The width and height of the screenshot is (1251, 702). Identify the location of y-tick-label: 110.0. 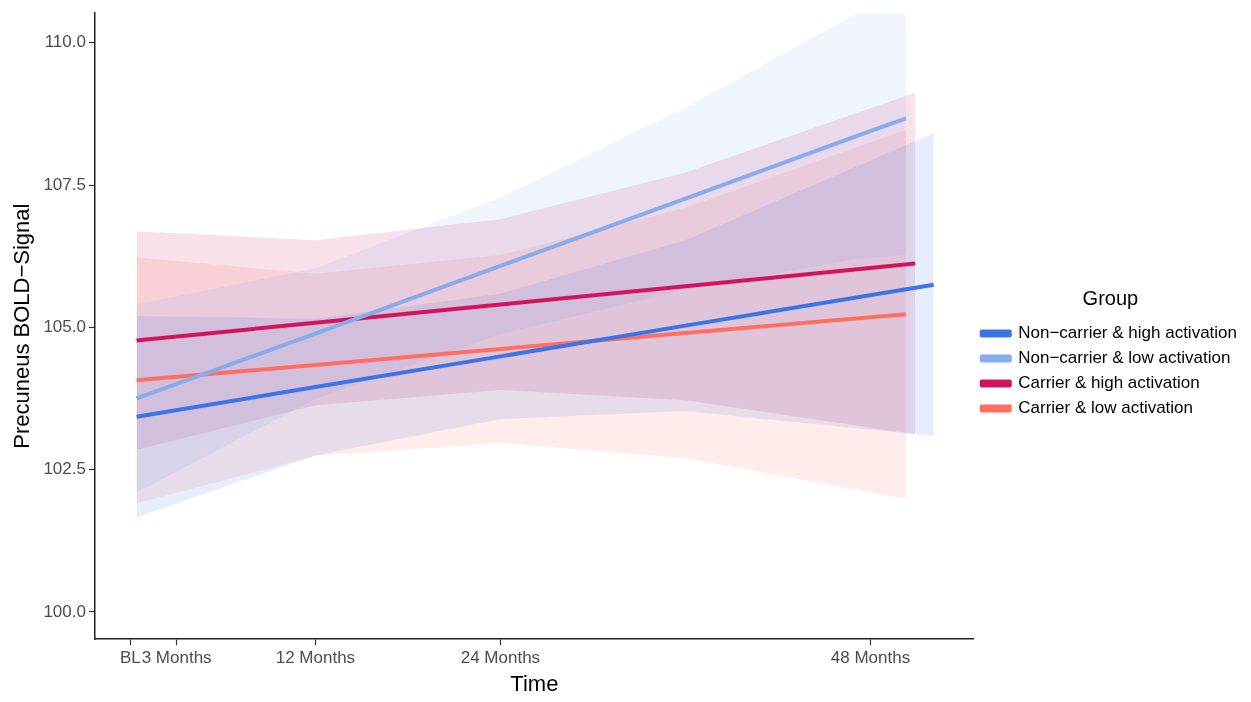
(65, 42).